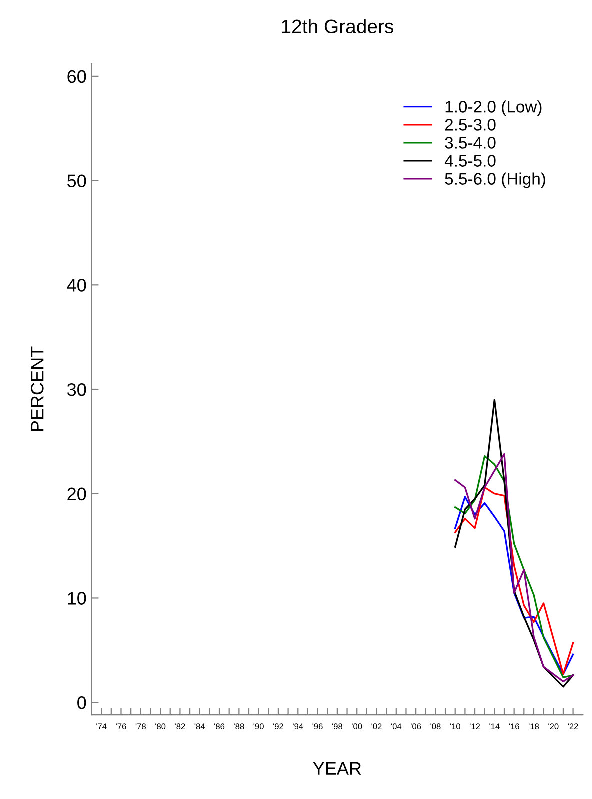 The image size is (592, 799). Describe the element at coordinates (435, 727) in the screenshot. I see `x-tick-label: '08` at that location.